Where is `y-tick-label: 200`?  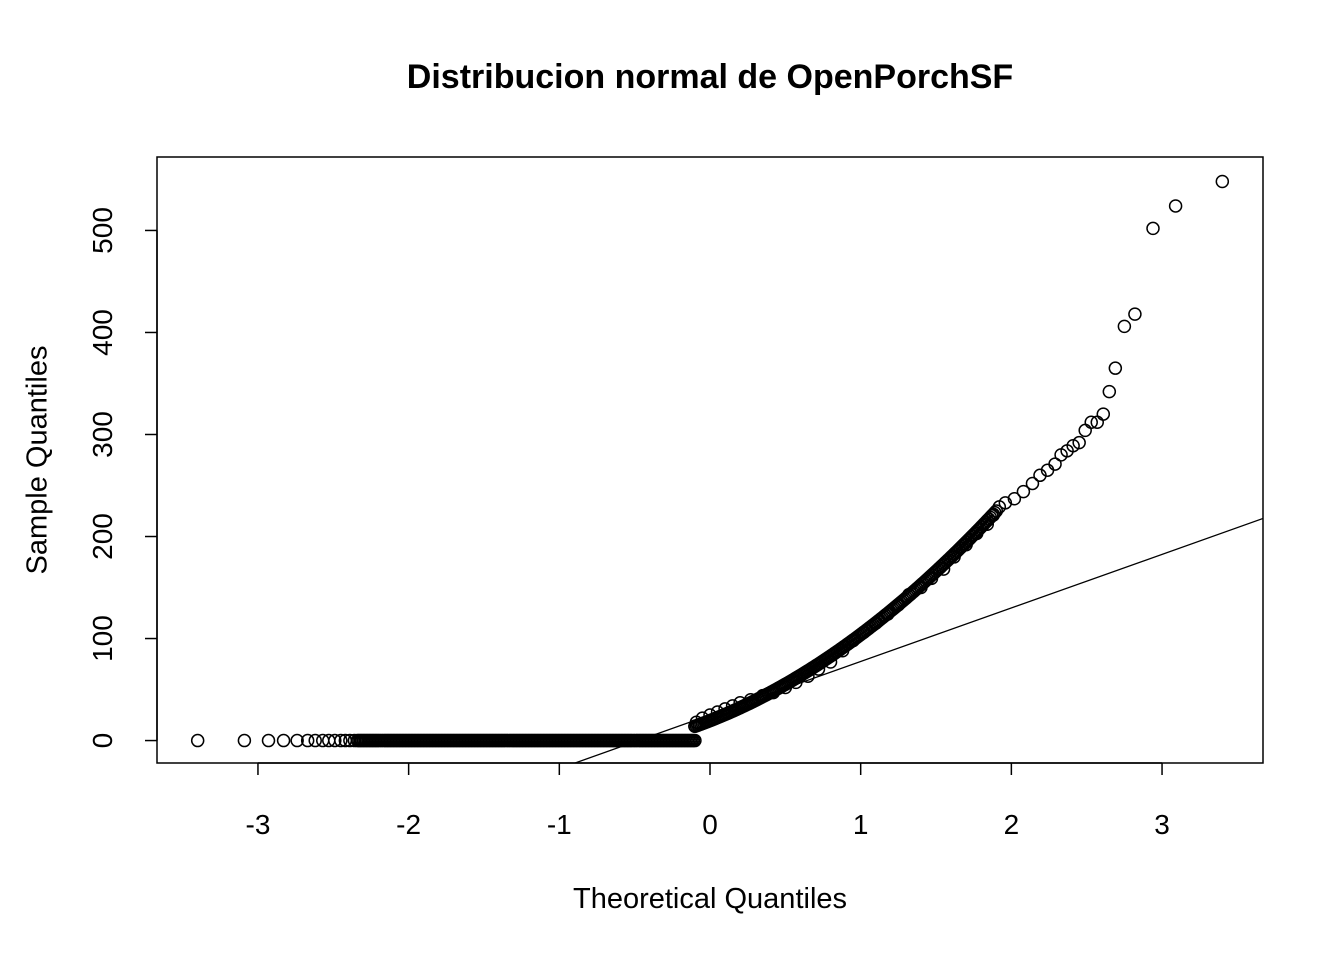
y-tick-label: 200 is located at coordinates (102, 536).